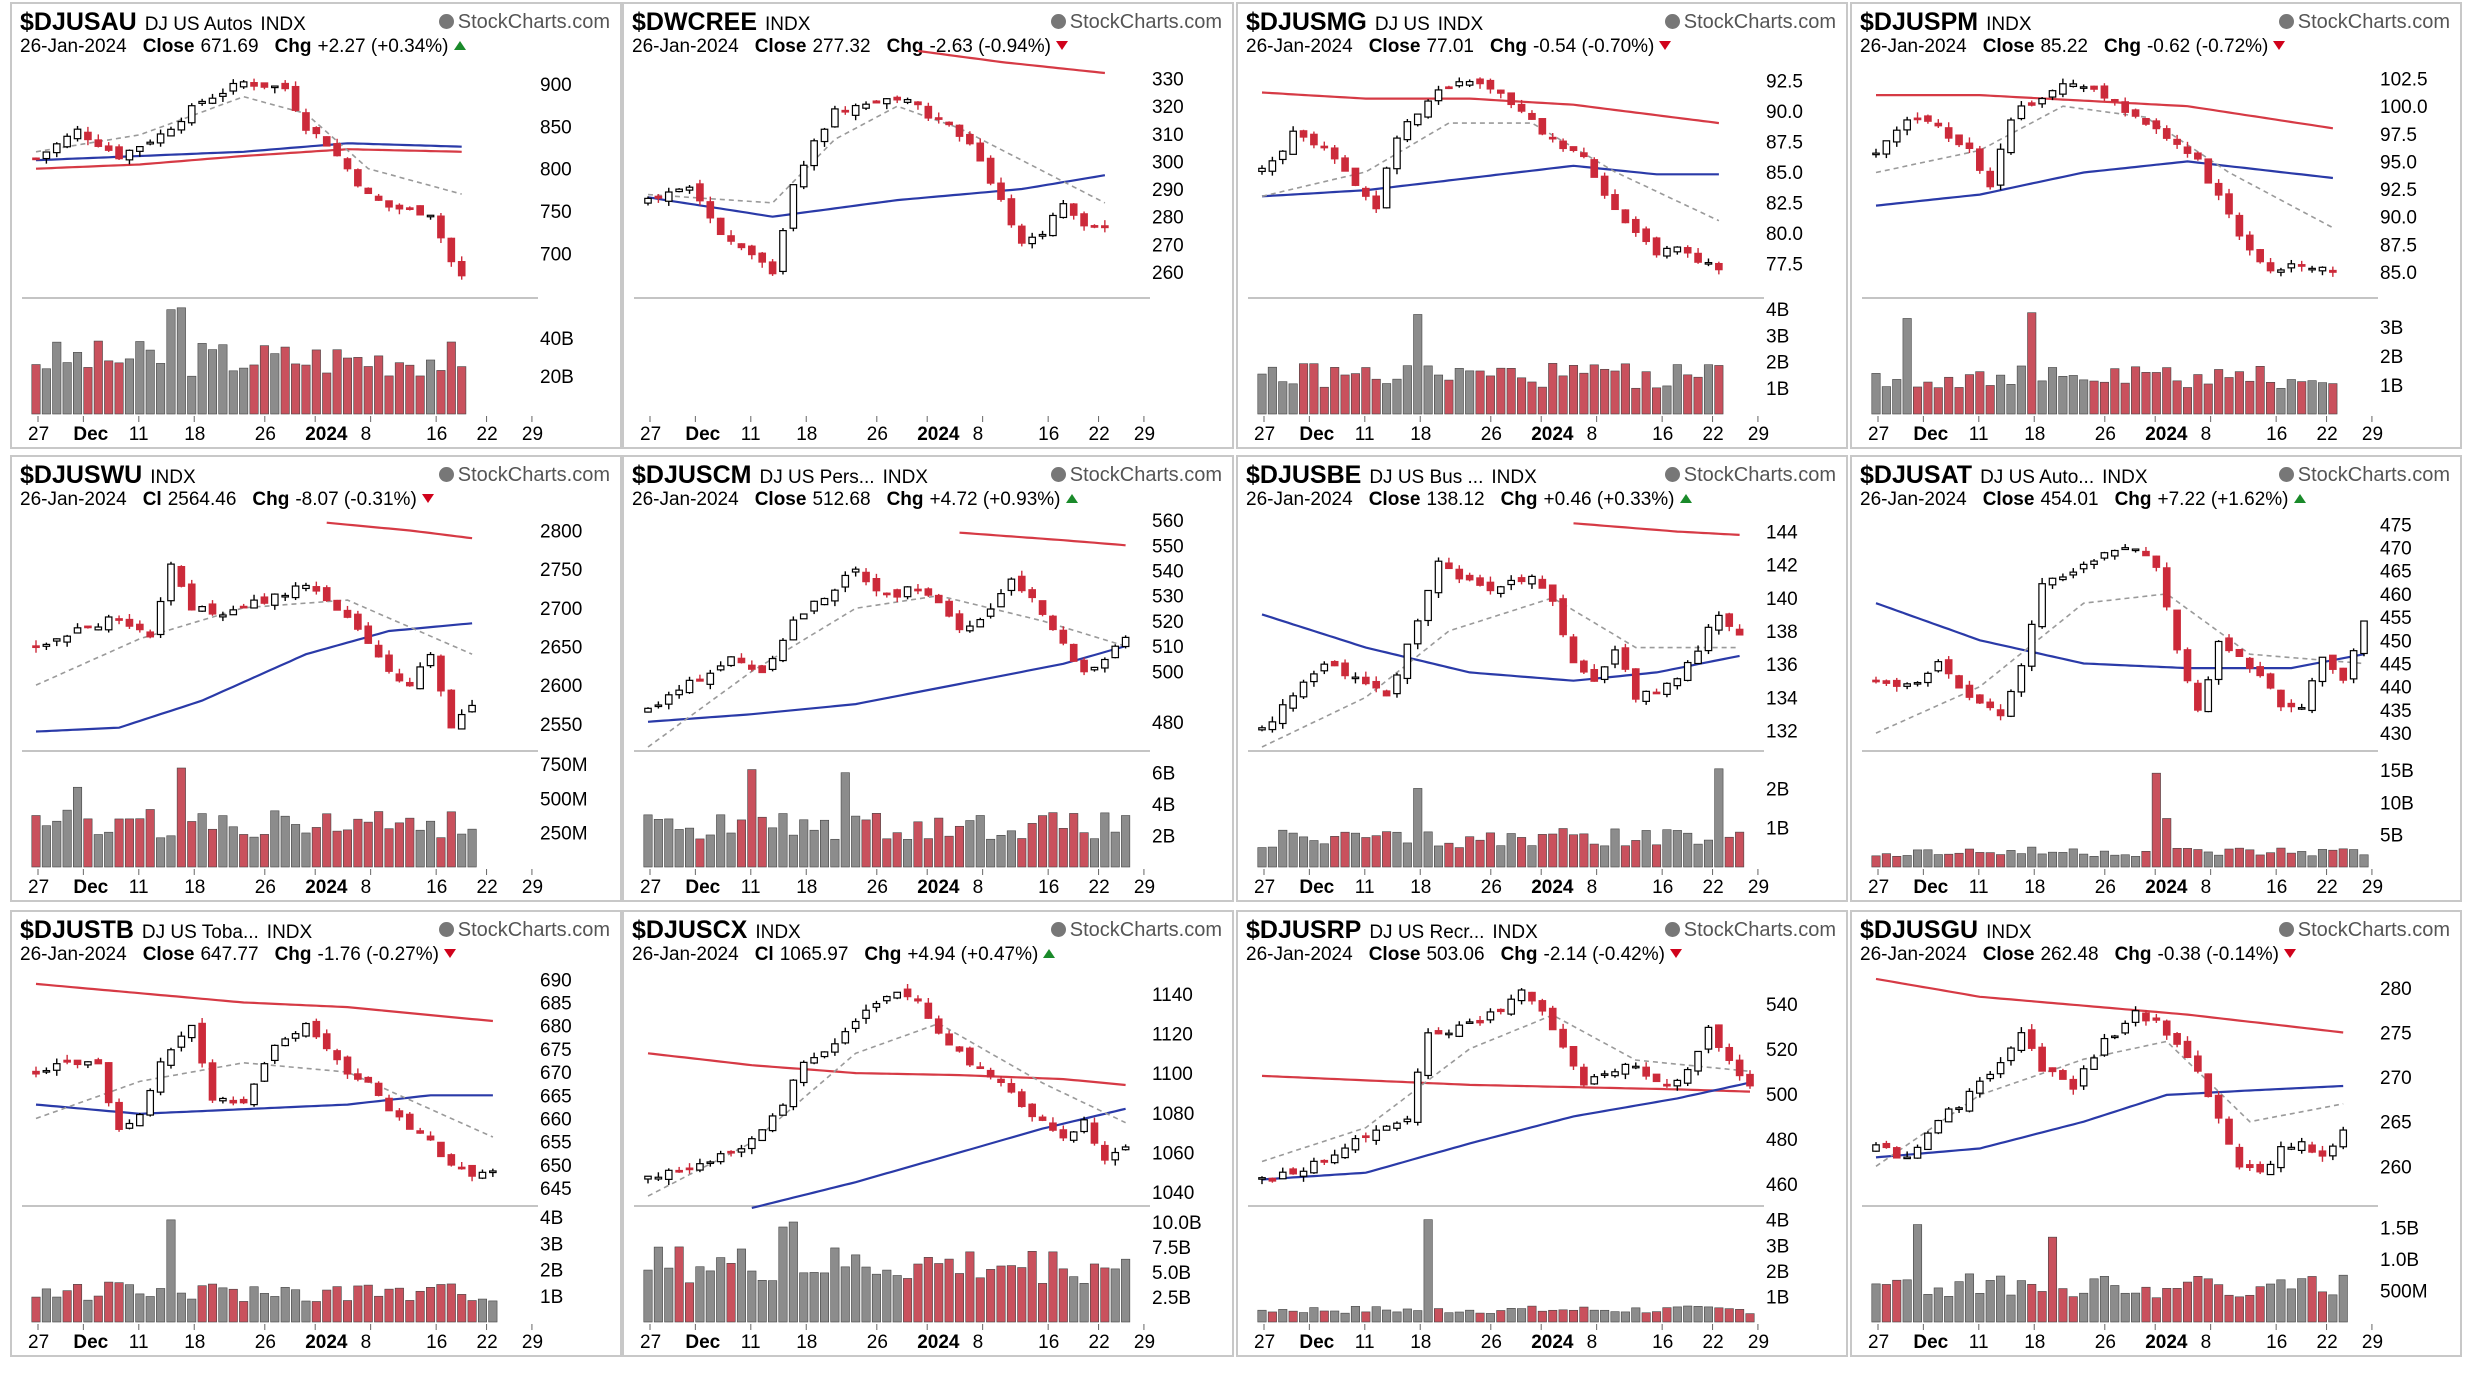  What do you see at coordinates (2083, 500) in the screenshot?
I see `quote-line: 26-Jan-2024 Close 454.01 Chg +7.22 (+1.62%)` at bounding box center [2083, 500].